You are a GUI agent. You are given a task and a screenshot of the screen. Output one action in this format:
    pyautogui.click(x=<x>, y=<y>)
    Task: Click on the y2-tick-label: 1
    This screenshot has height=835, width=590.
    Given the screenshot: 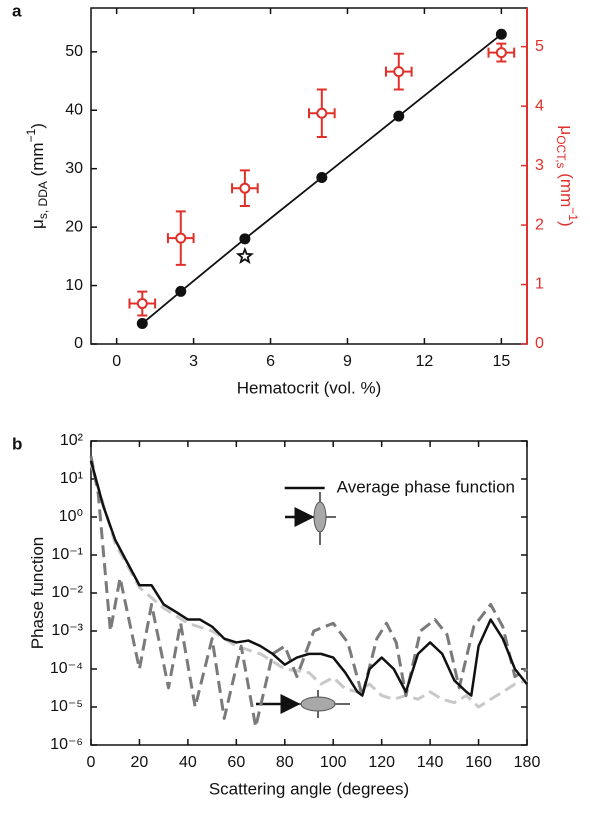 What is the action you would take?
    pyautogui.click(x=539, y=284)
    